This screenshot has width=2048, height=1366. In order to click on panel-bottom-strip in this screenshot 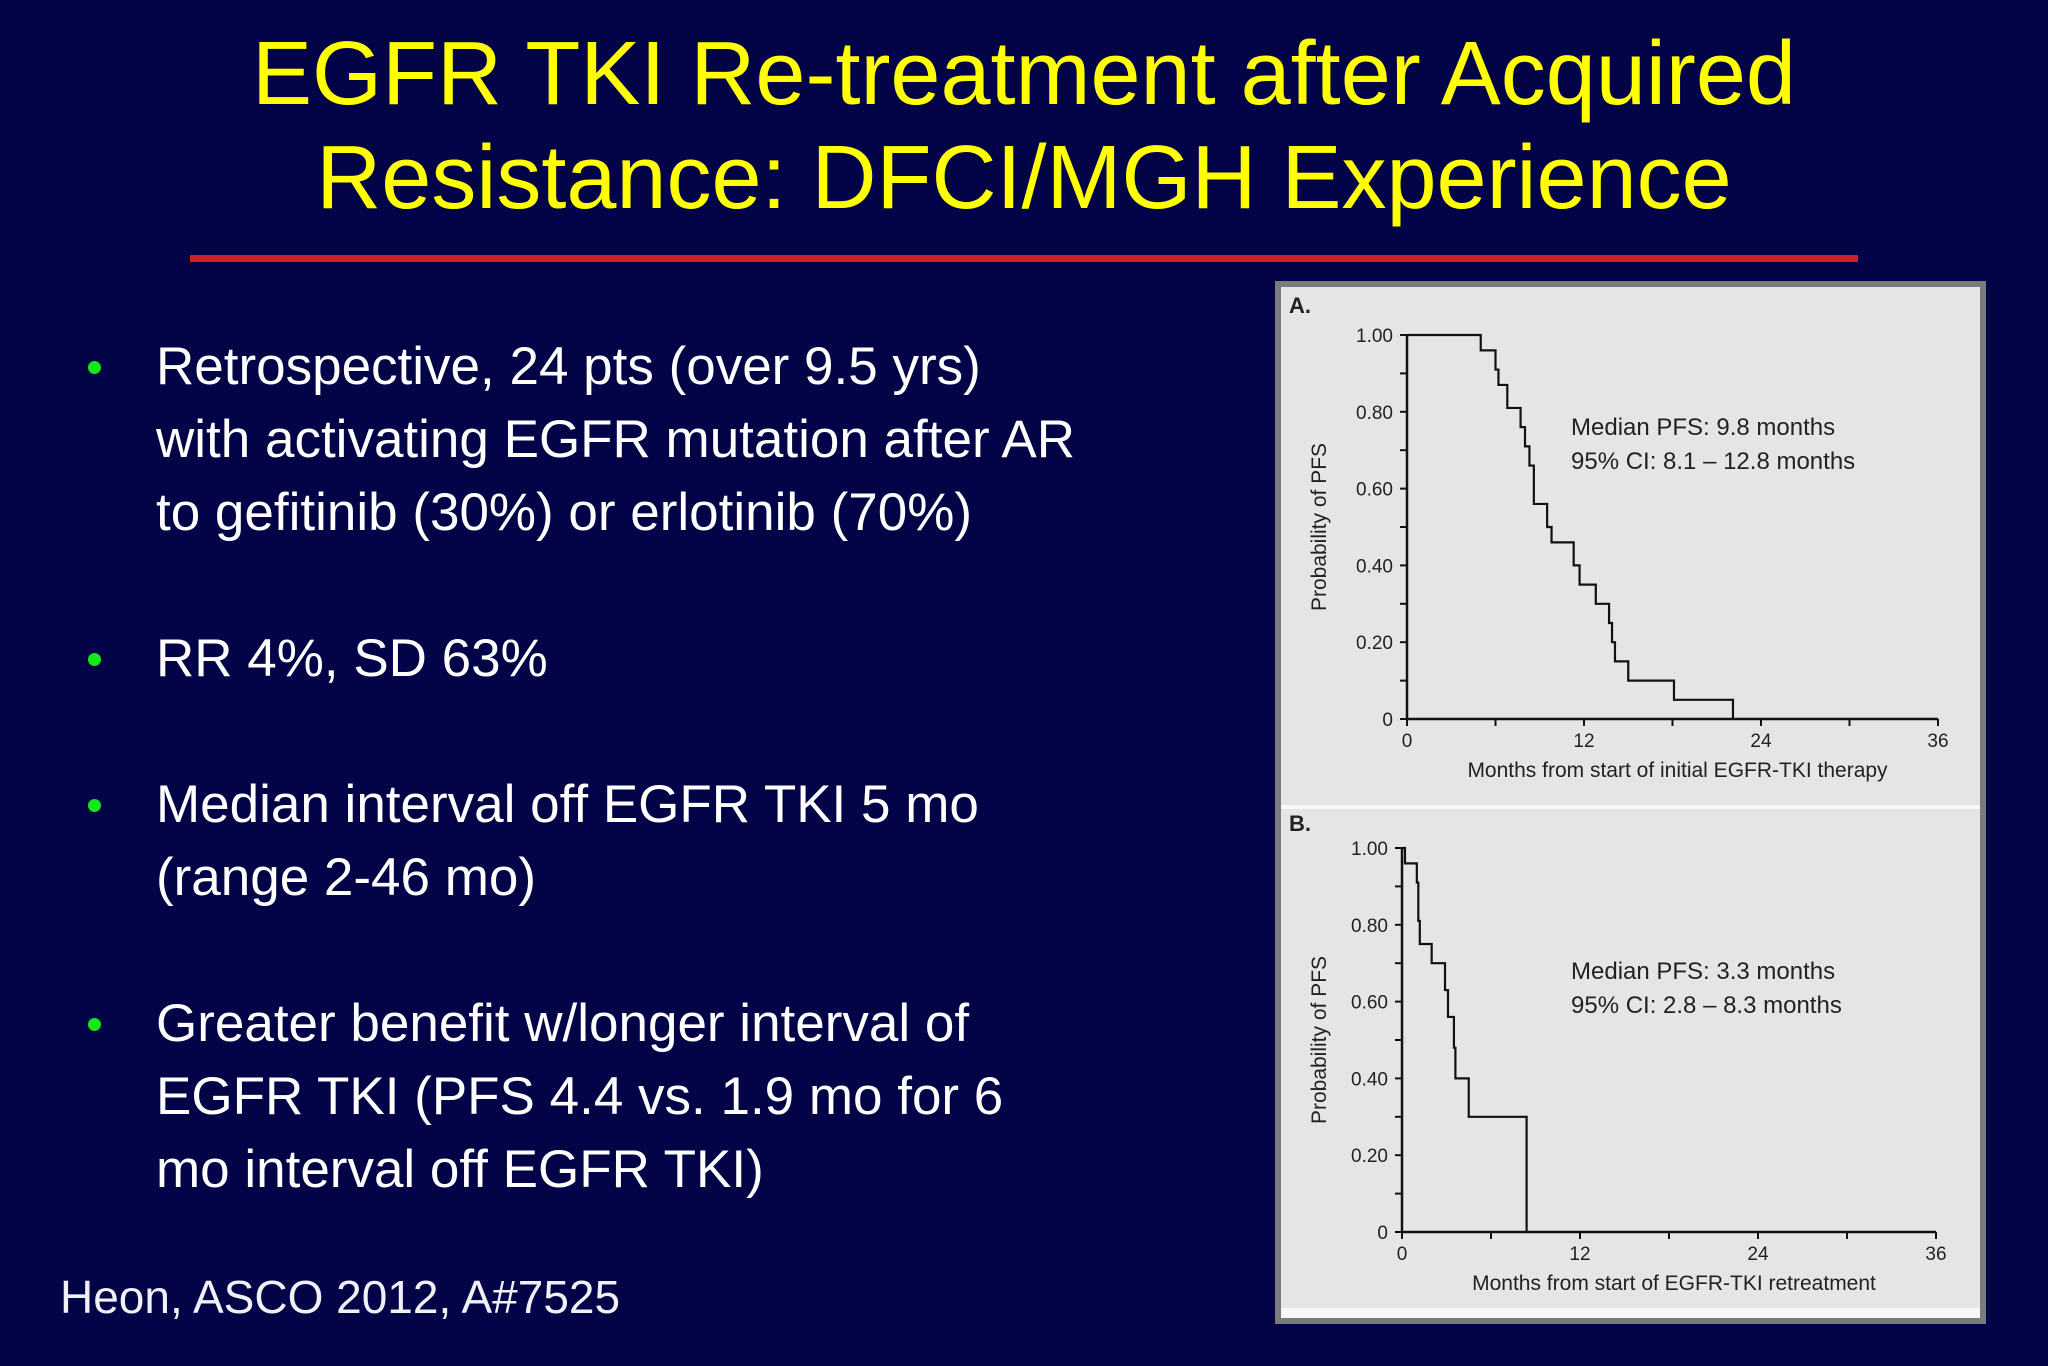, I will do `click(1630, 1313)`.